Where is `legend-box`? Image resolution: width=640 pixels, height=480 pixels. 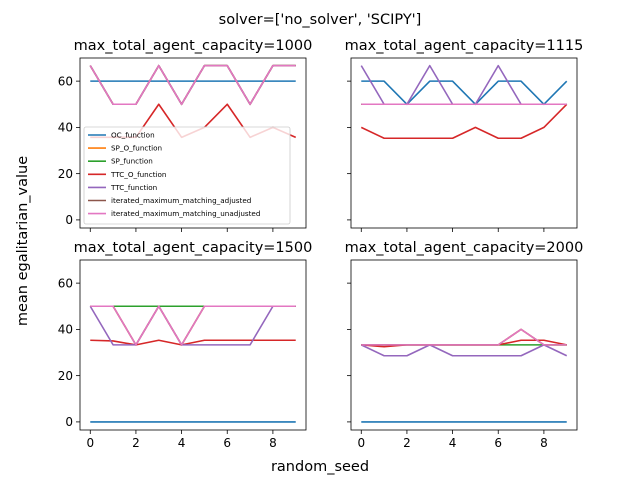
legend-box is located at coordinates (187, 175).